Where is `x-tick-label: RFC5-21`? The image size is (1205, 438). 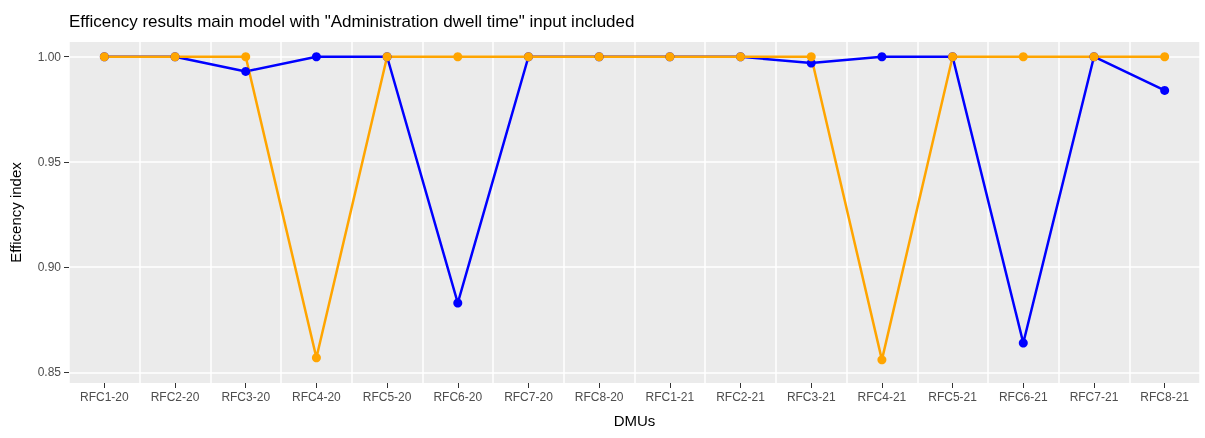 x-tick-label: RFC5-21 is located at coordinates (953, 397).